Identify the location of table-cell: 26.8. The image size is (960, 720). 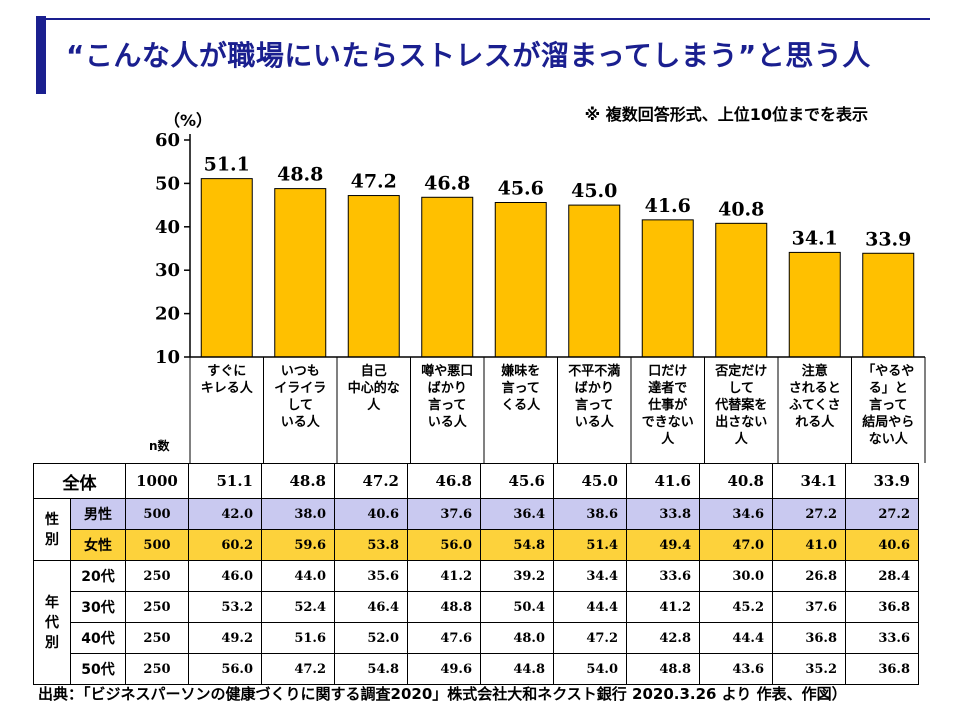
(809, 576).